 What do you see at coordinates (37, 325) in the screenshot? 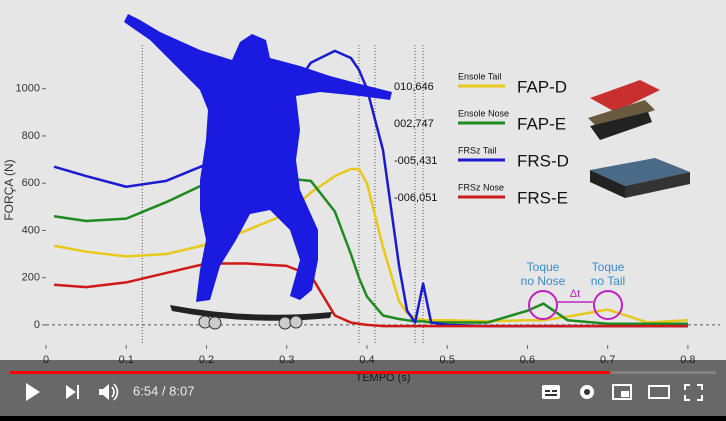
I see `y-tick-label: 0` at bounding box center [37, 325].